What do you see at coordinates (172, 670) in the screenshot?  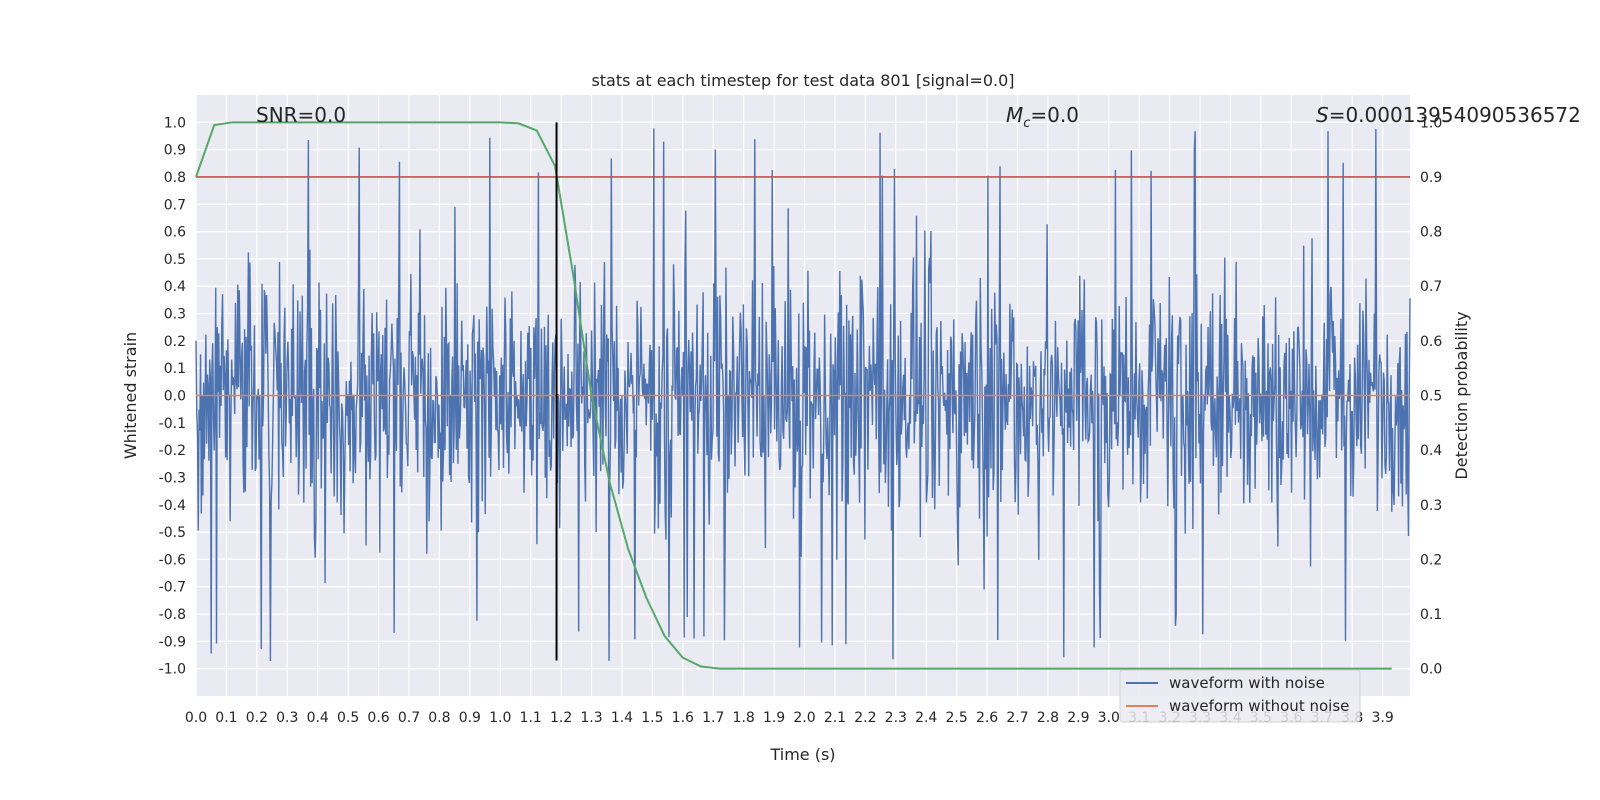 I see `y-tick-label: -1.0` at bounding box center [172, 670].